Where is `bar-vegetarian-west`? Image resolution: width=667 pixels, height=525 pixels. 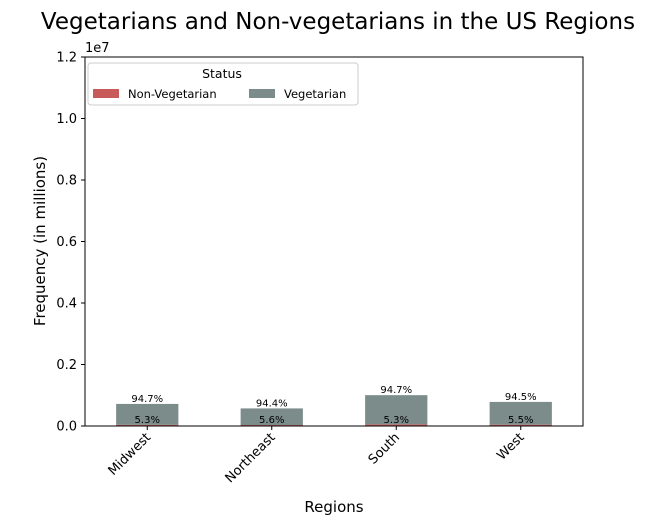 bar-vegetarian-west is located at coordinates (520, 413).